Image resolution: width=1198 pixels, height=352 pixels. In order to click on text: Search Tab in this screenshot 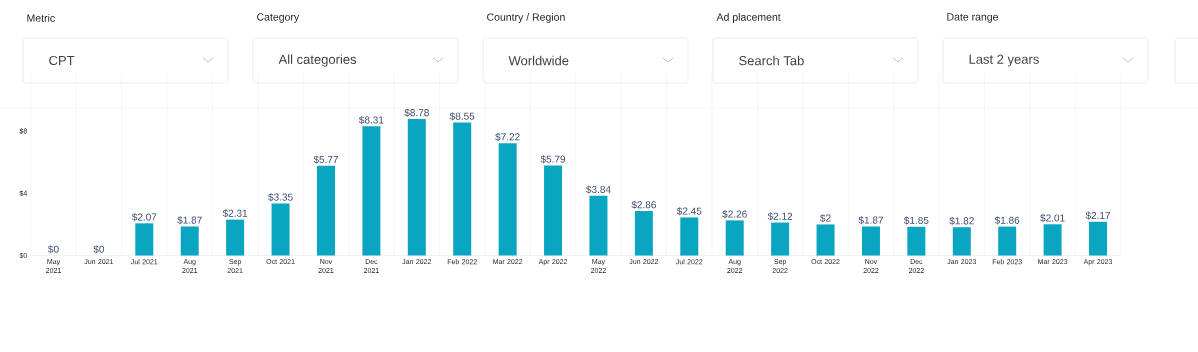, I will do `click(771, 60)`.